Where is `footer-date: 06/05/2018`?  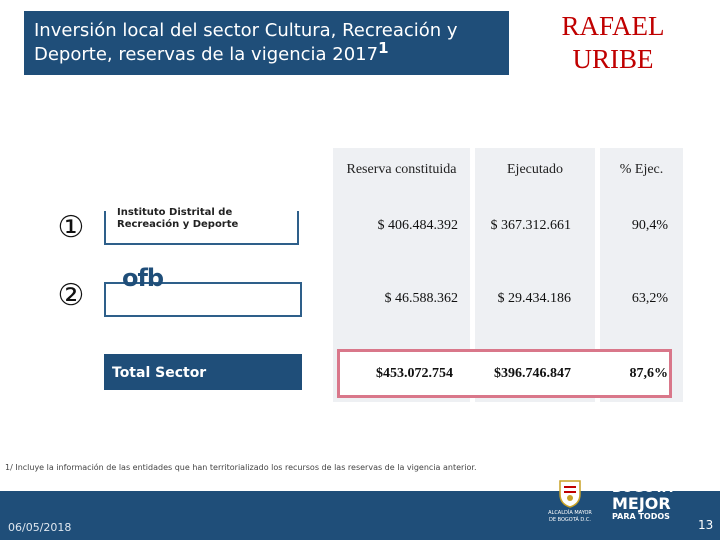 footer-date: 06/05/2018 is located at coordinates (40, 527).